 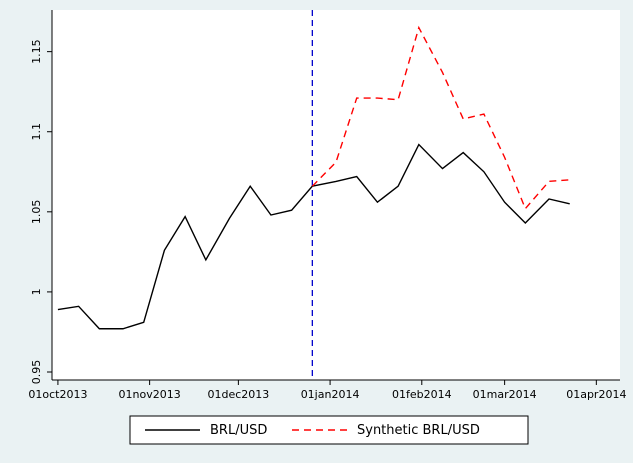 I want to click on x-tick-label: 01dec2013, so click(x=238, y=394).